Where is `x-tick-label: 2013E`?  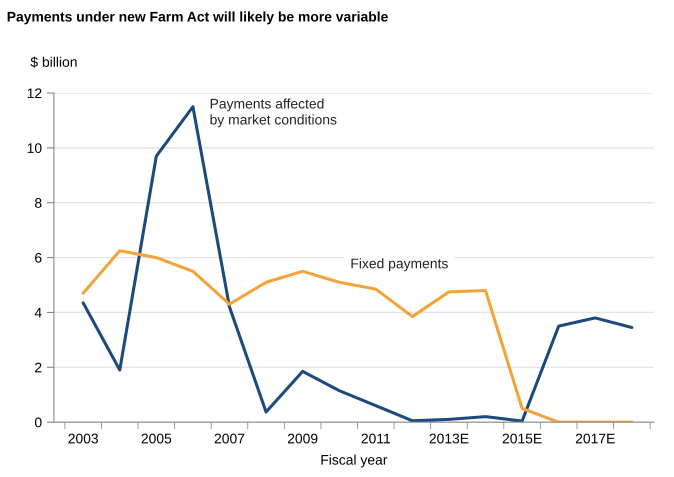
x-tick-label: 2013E is located at coordinates (449, 439).